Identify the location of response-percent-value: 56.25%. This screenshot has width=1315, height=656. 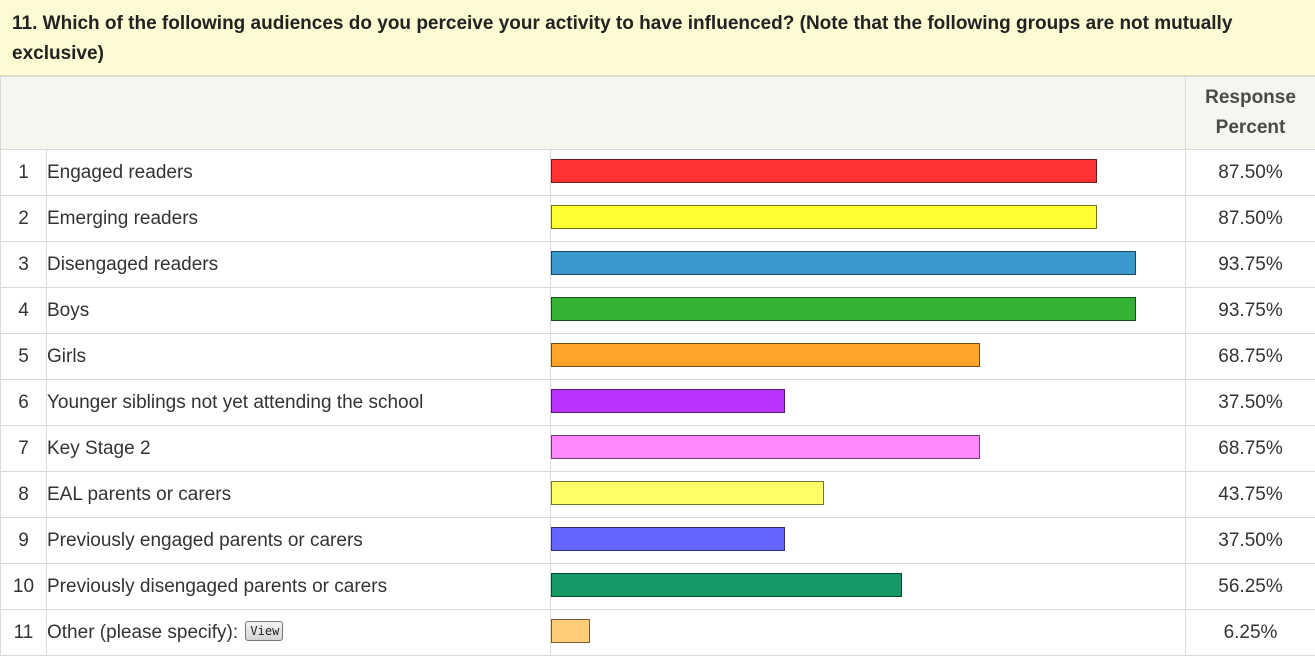
(1250, 587).